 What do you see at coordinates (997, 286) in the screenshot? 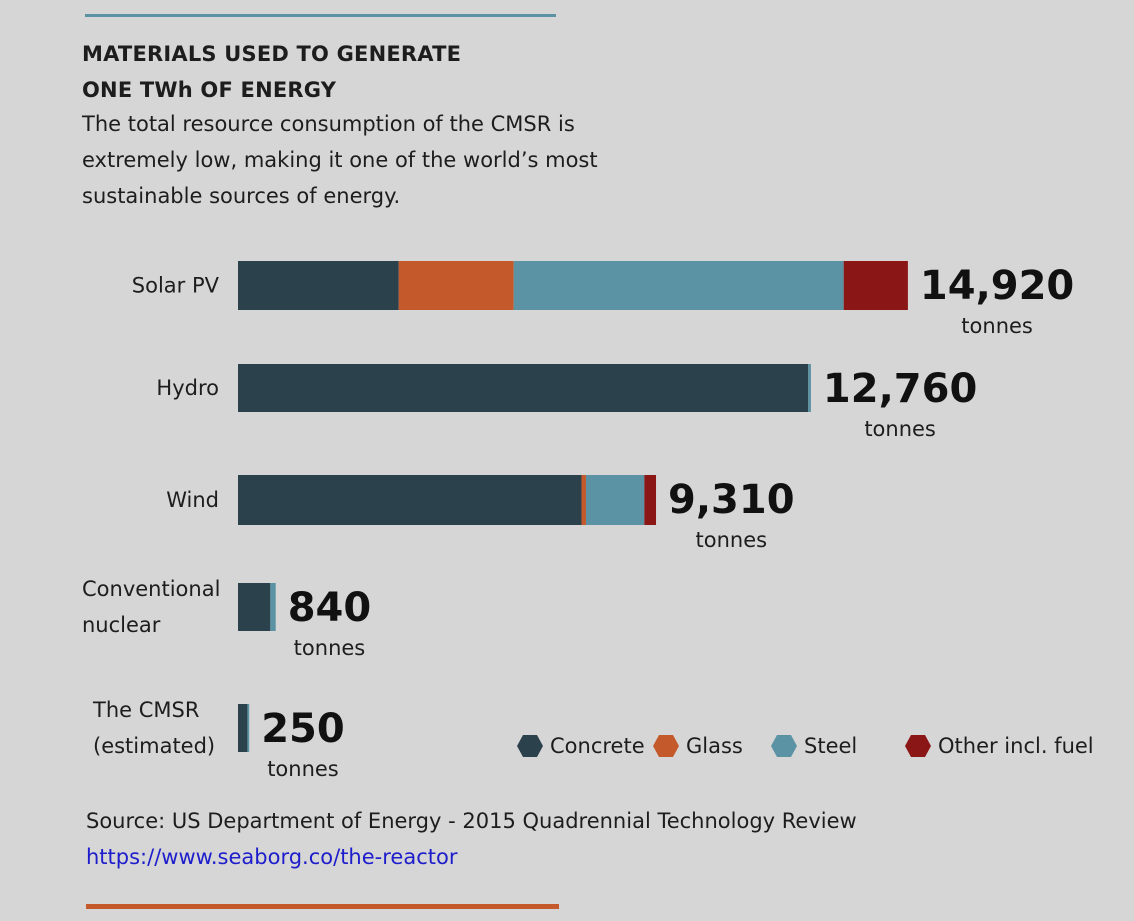
I see `bar-total-value: 14,920` at bounding box center [997, 286].